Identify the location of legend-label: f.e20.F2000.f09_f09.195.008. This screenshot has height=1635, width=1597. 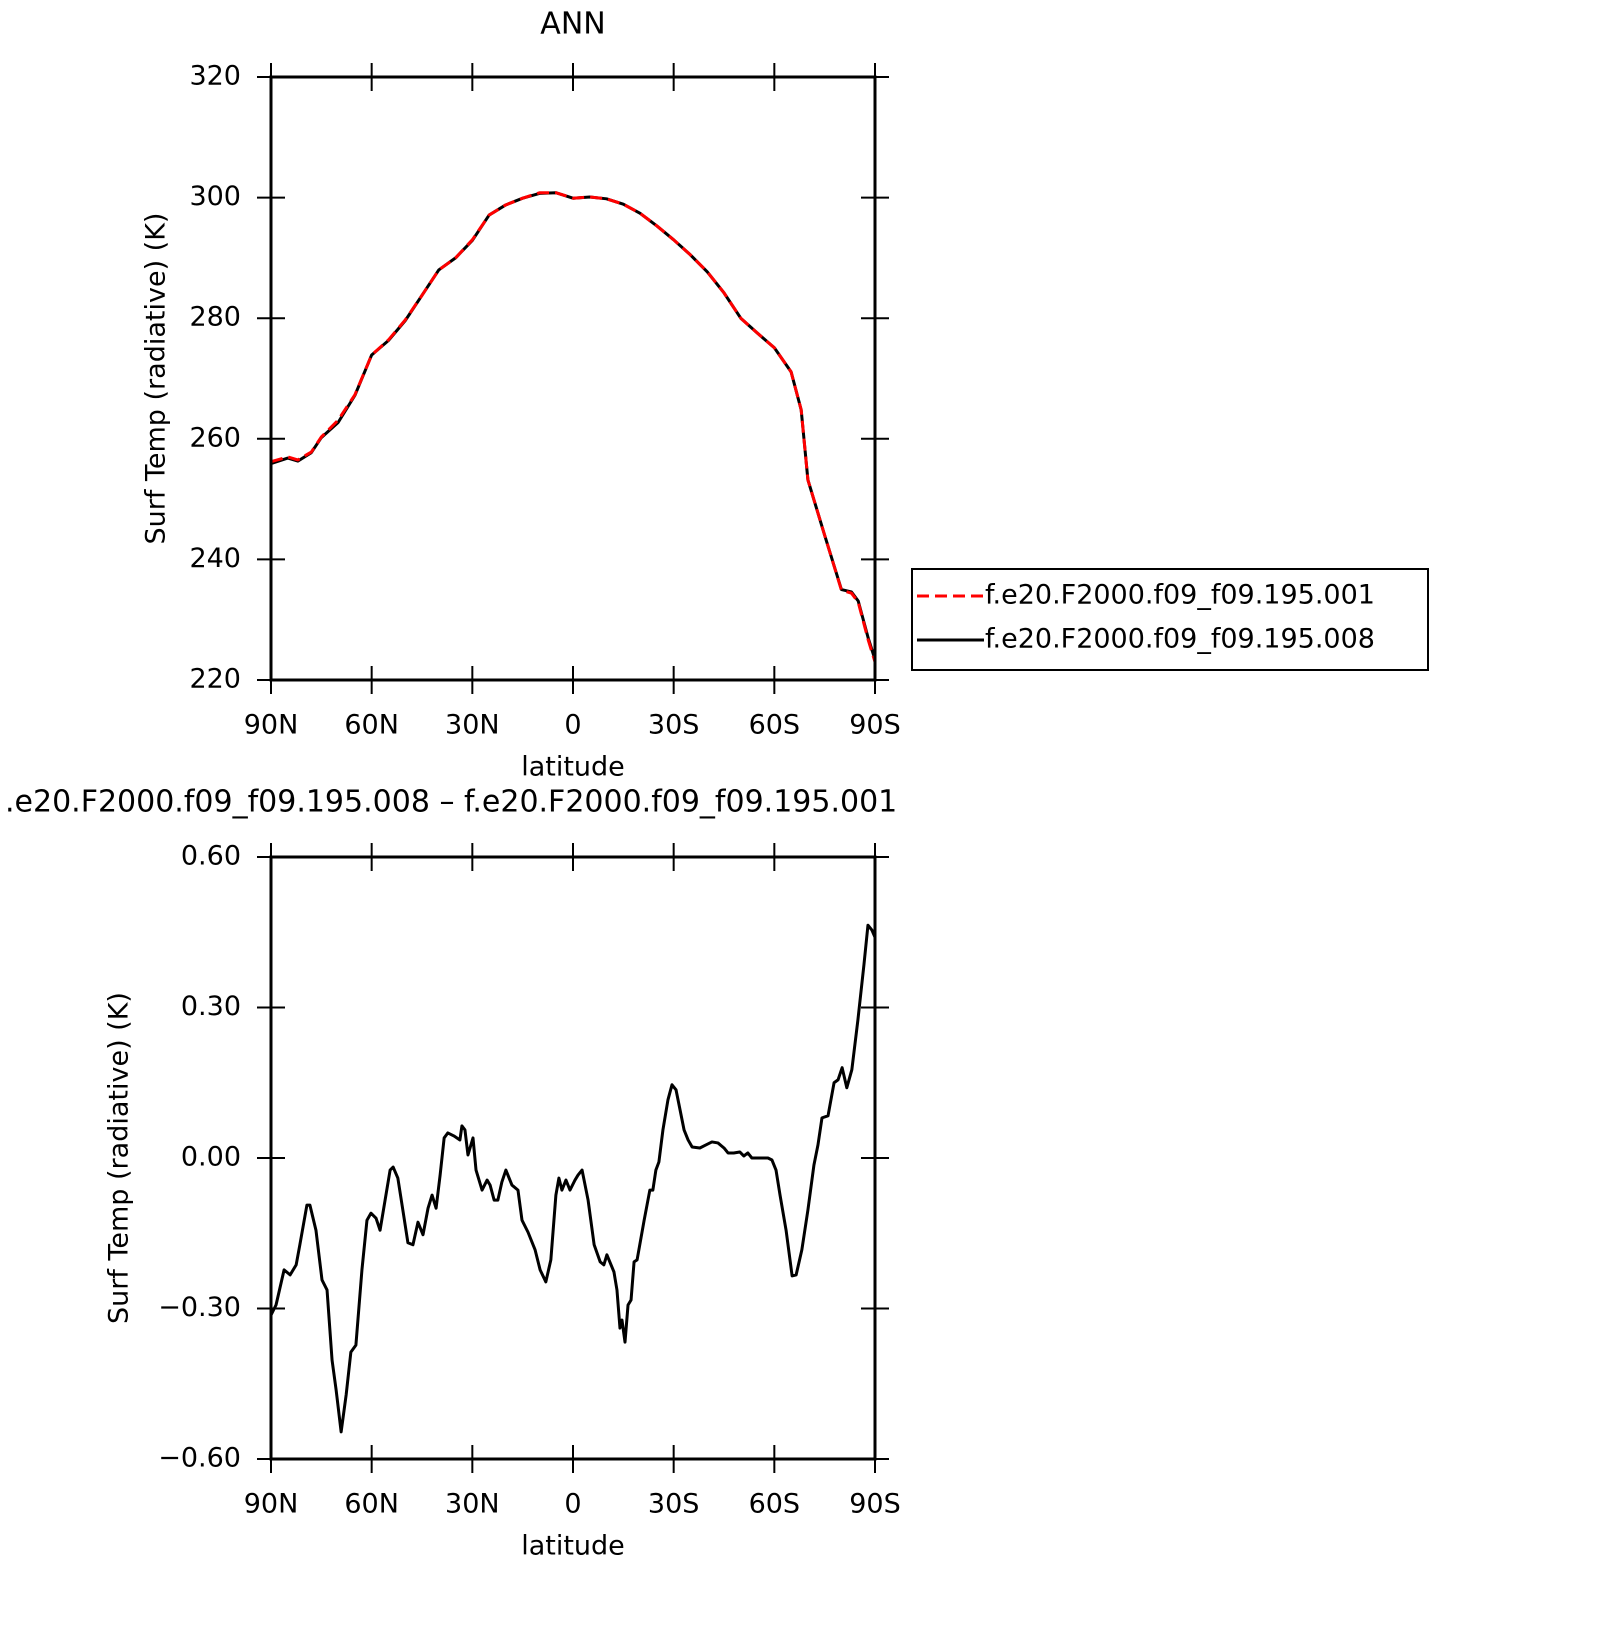
(1180, 639).